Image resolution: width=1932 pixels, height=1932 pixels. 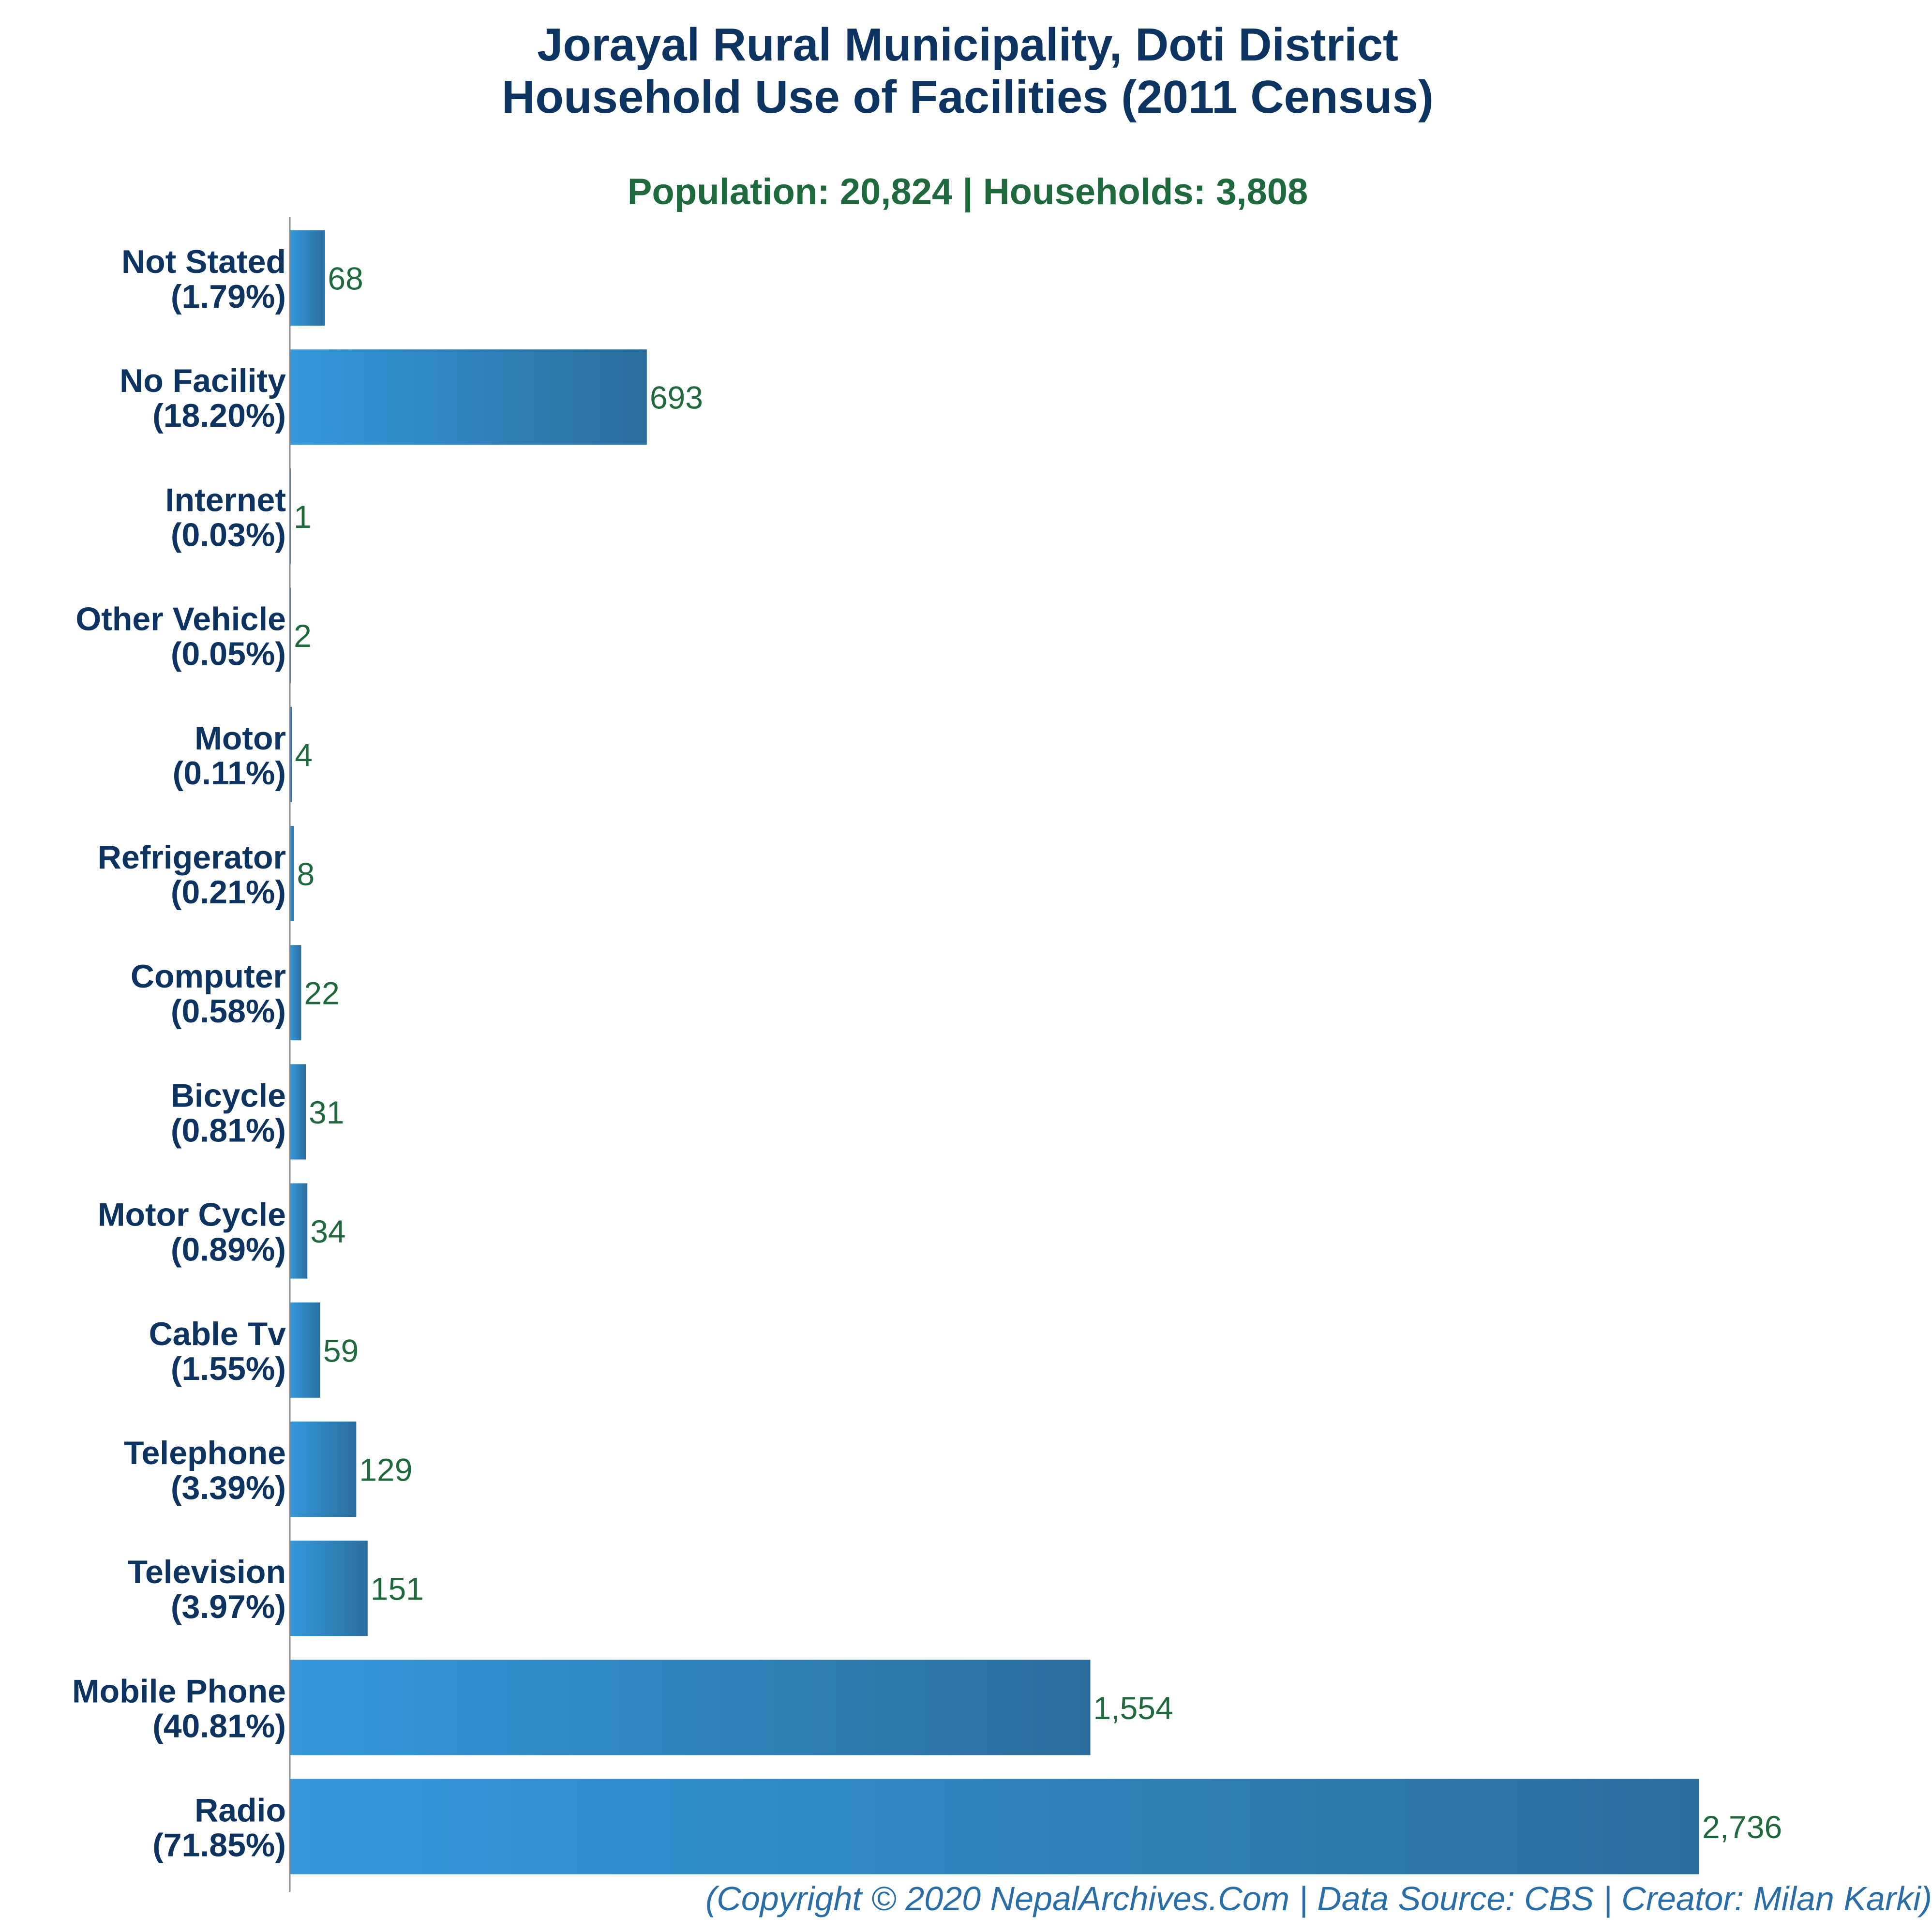 What do you see at coordinates (225, 517) in the screenshot?
I see `category-label-internet: Internet (0.03%)` at bounding box center [225, 517].